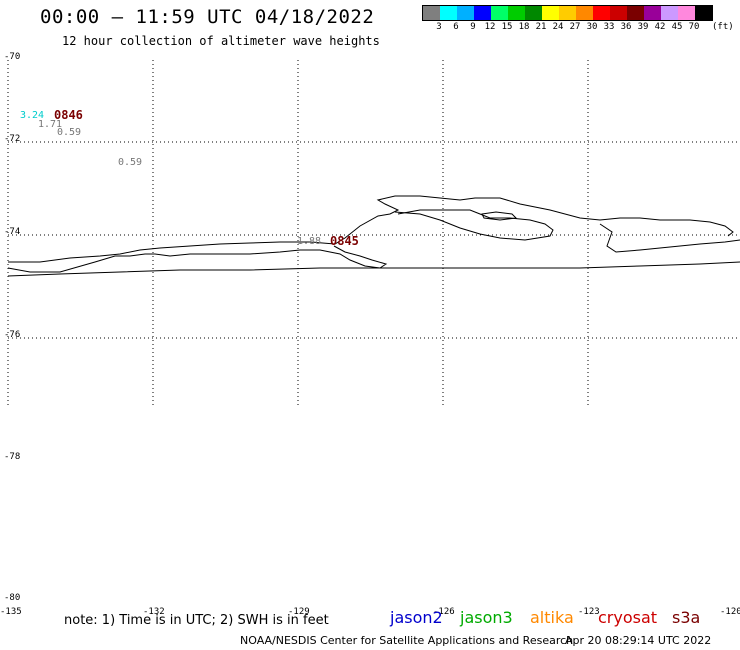 This screenshot has width=740, height=650. Describe the element at coordinates (626, 27) in the screenshot. I see `legend-label: 36` at that location.